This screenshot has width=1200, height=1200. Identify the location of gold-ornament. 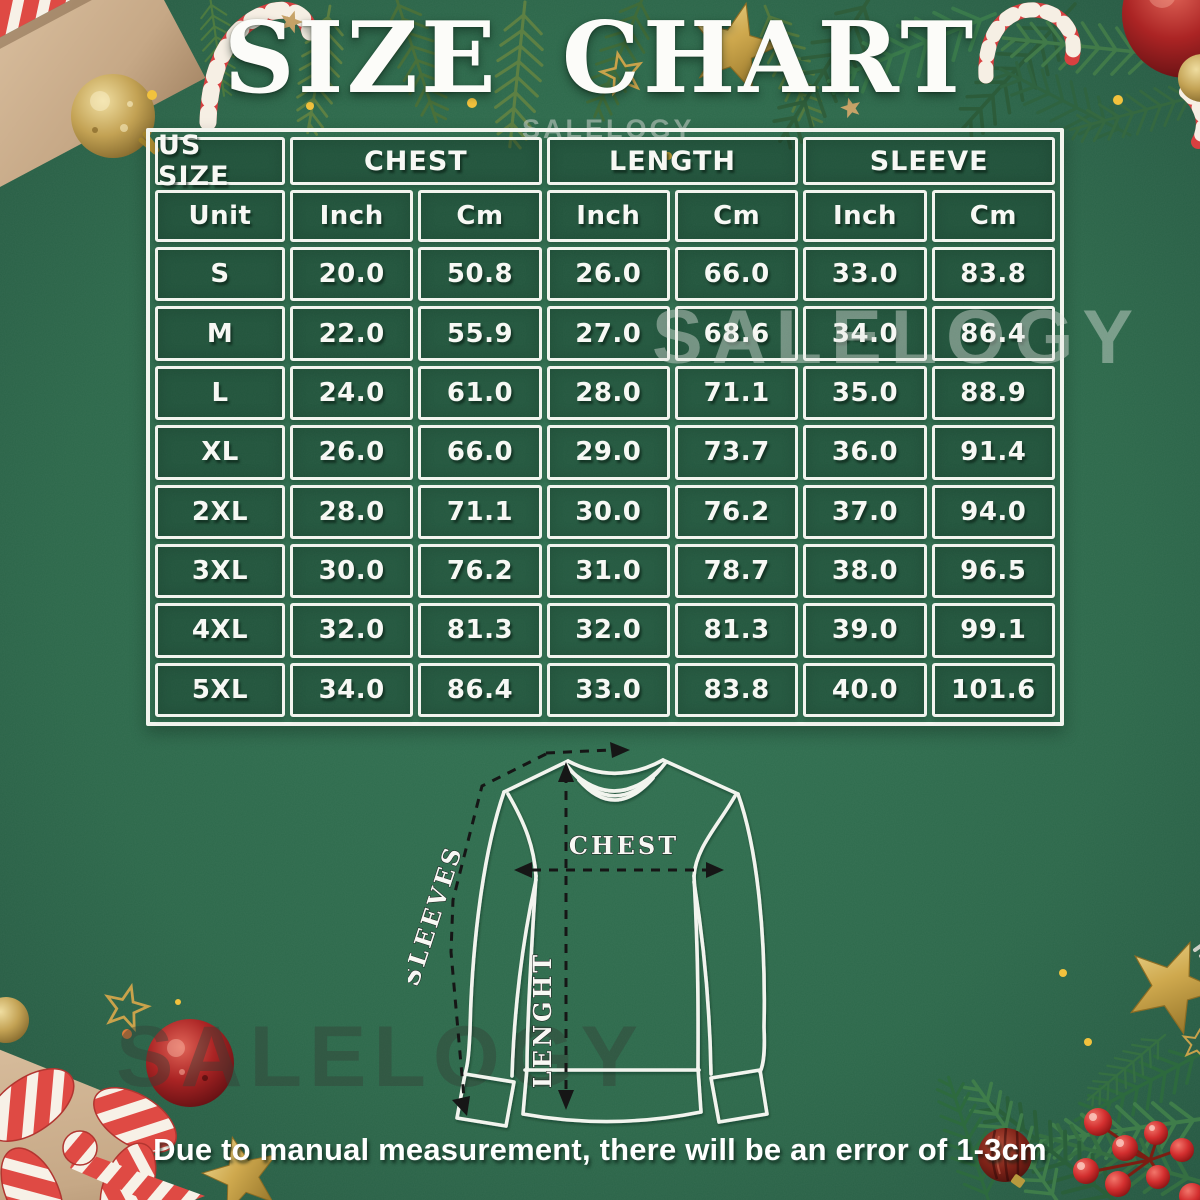
(14, 1020).